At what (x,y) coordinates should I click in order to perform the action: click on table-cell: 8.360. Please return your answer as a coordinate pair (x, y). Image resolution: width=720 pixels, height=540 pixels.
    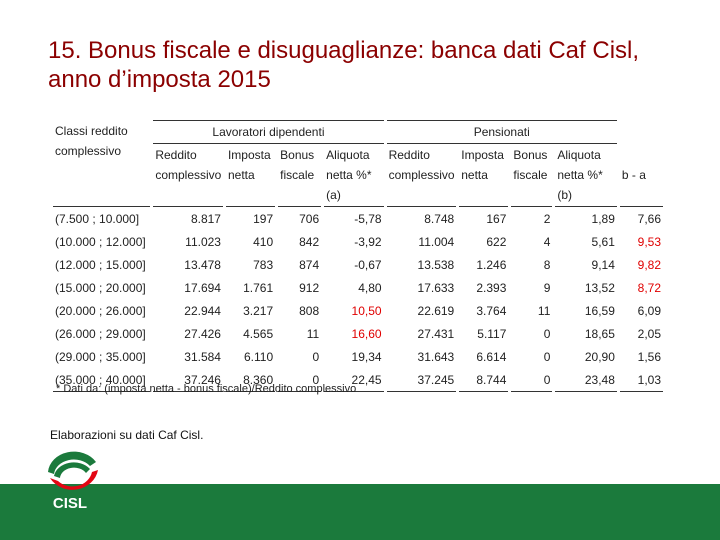
    Looking at the image, I should click on (250, 380).